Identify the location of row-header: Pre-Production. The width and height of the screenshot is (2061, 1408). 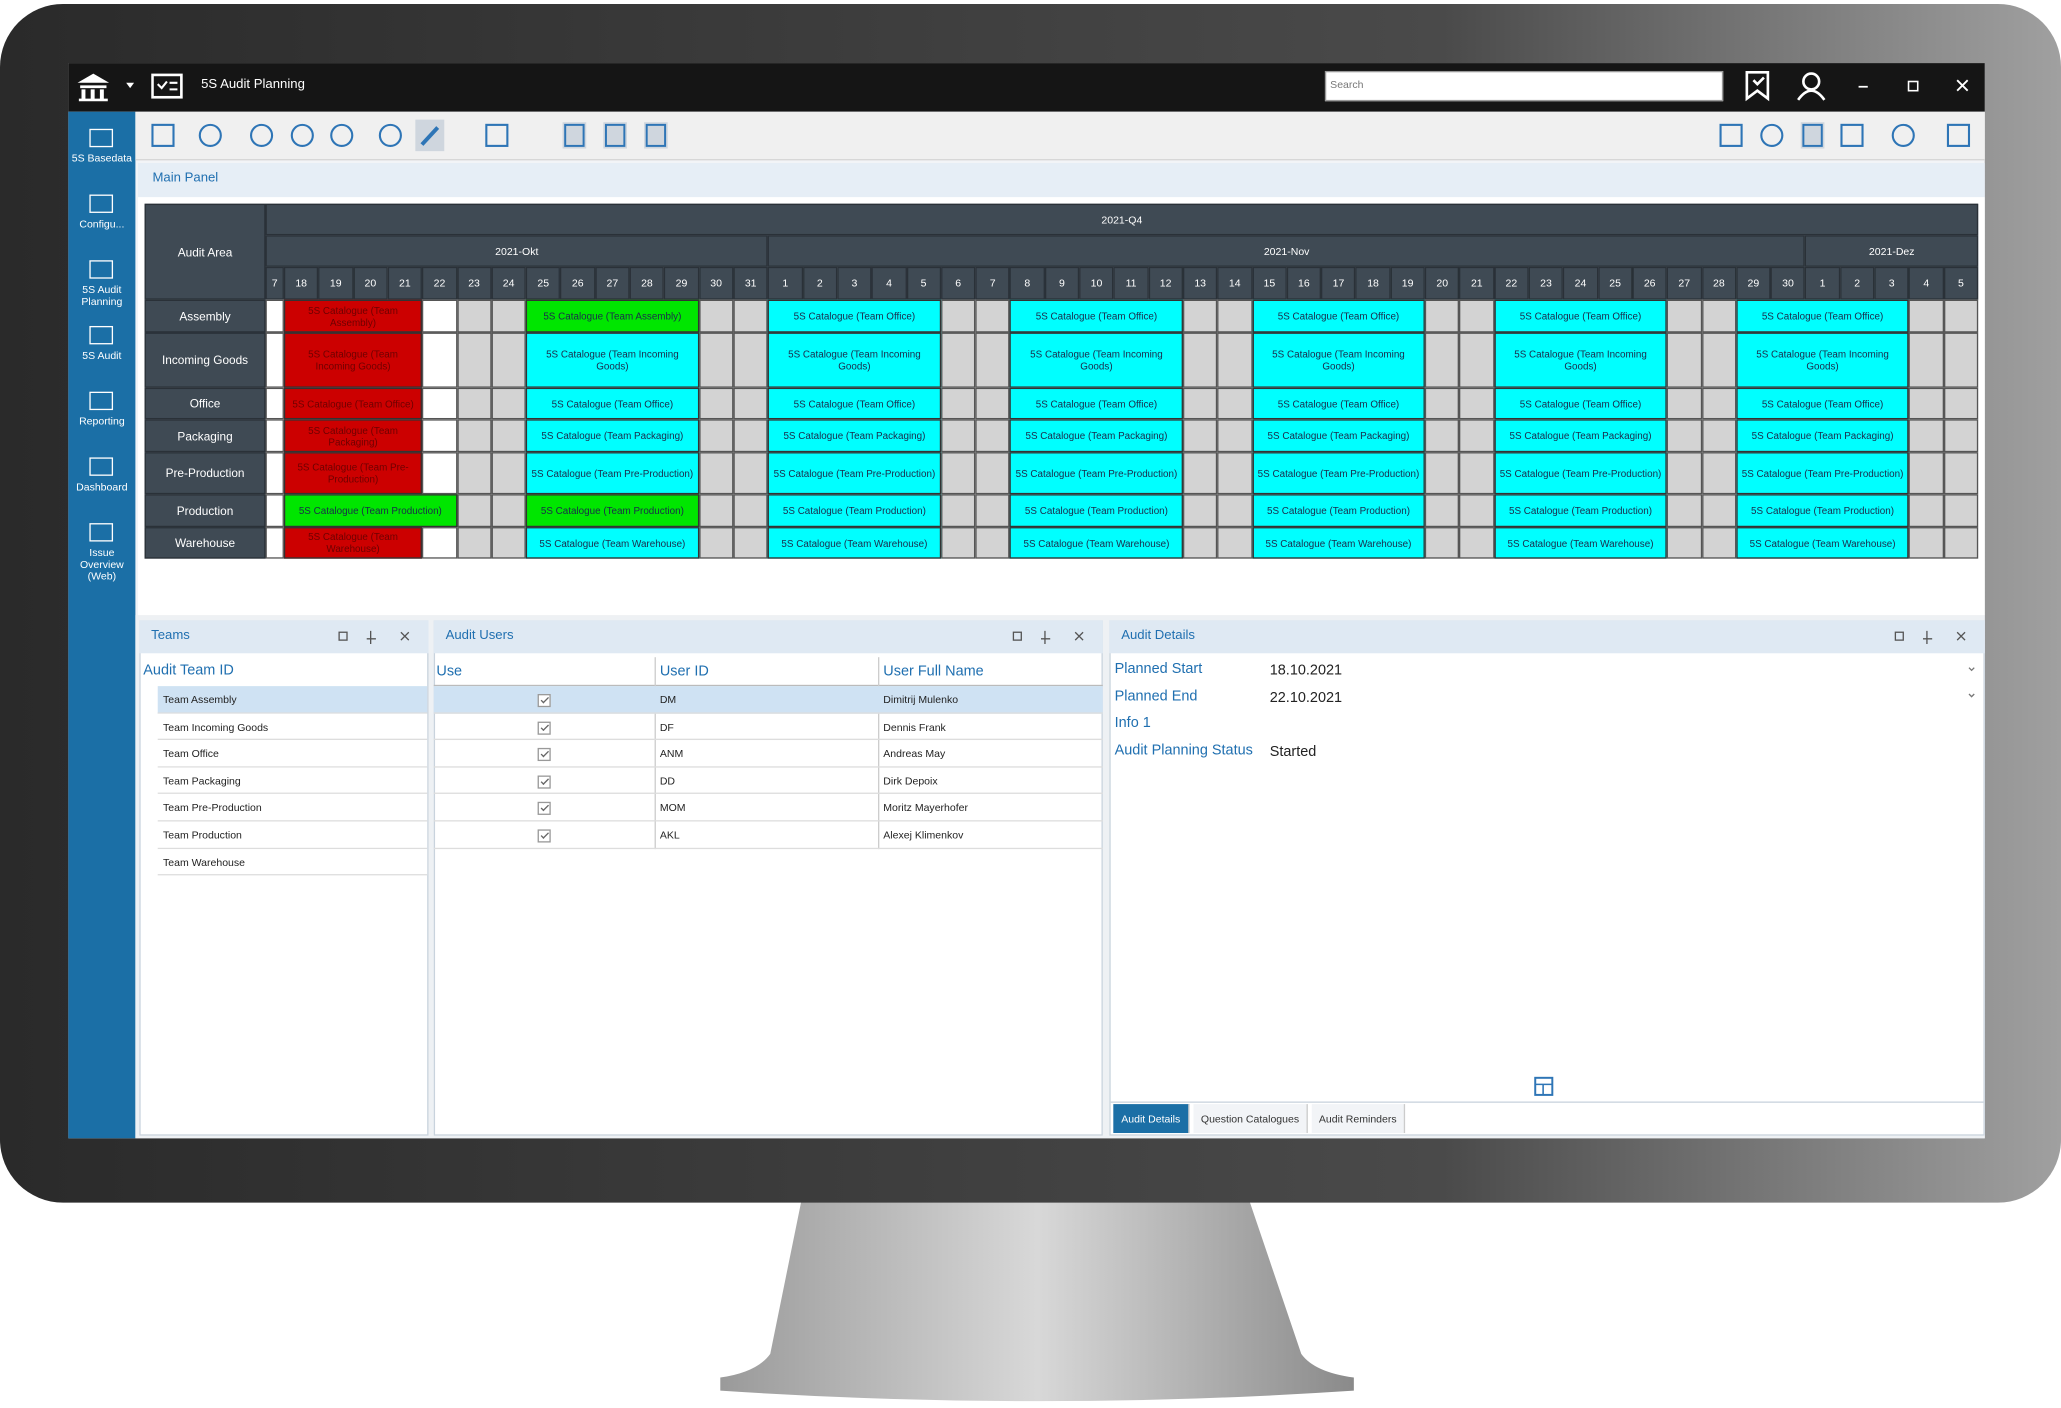
(205, 473).